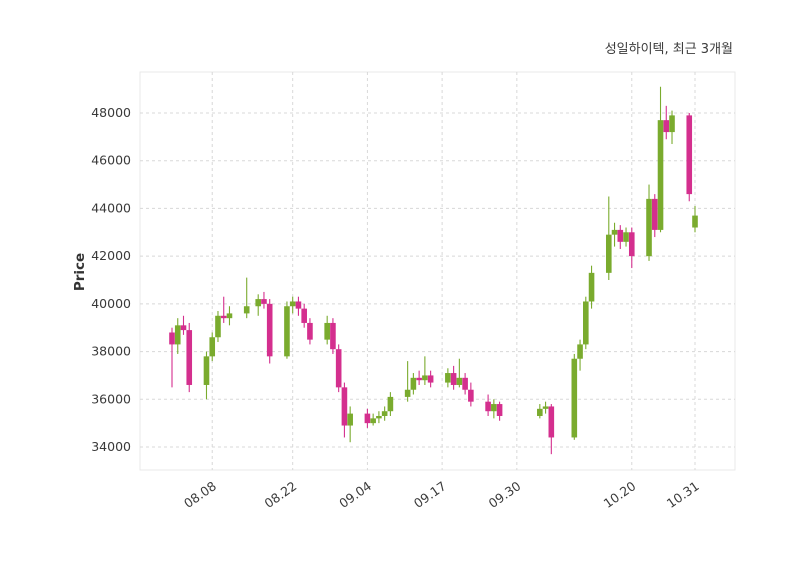 This screenshot has width=800, height=575. What do you see at coordinates (111, 207) in the screenshot?
I see `y-tick-label: 44000` at bounding box center [111, 207].